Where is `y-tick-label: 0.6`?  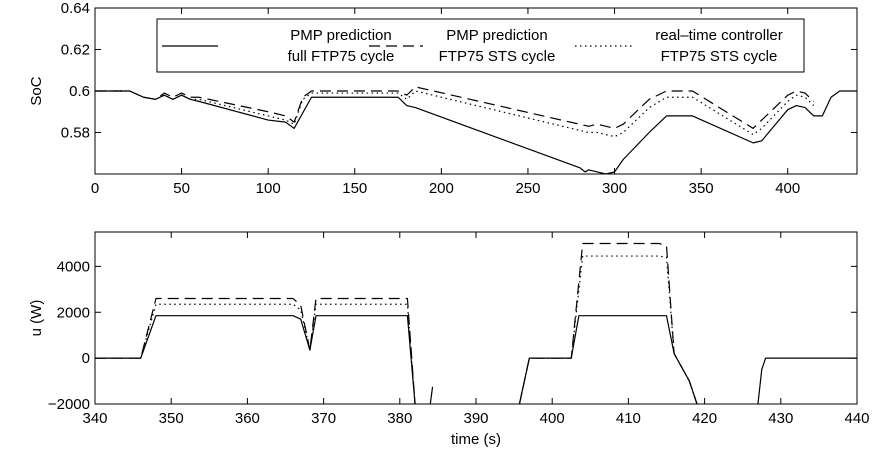
y-tick-label: 0.6 is located at coordinates (79, 91).